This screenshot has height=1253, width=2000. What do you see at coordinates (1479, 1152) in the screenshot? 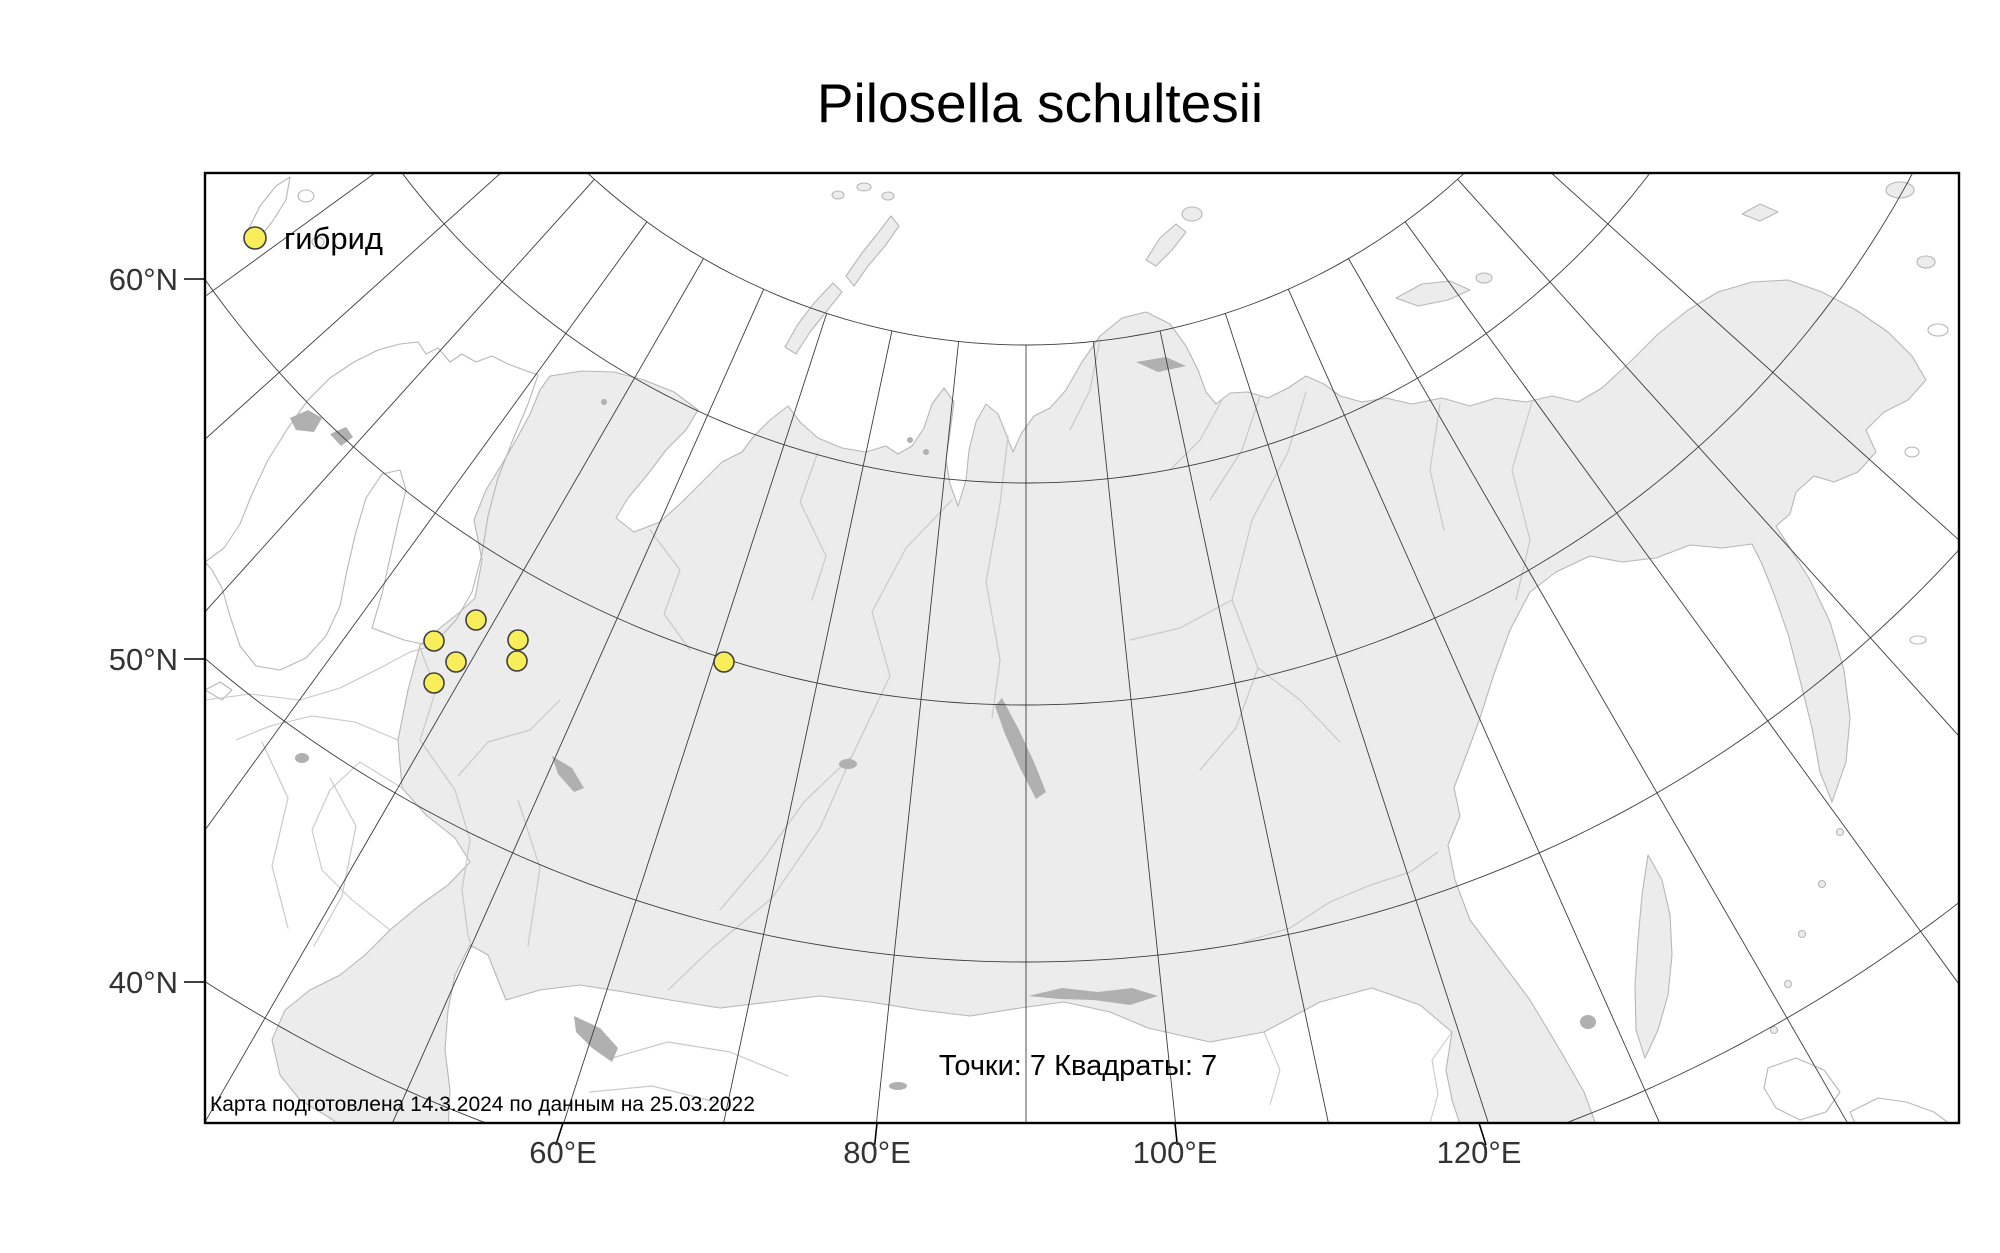
I see `axis-tick-label: 120°E` at bounding box center [1479, 1152].